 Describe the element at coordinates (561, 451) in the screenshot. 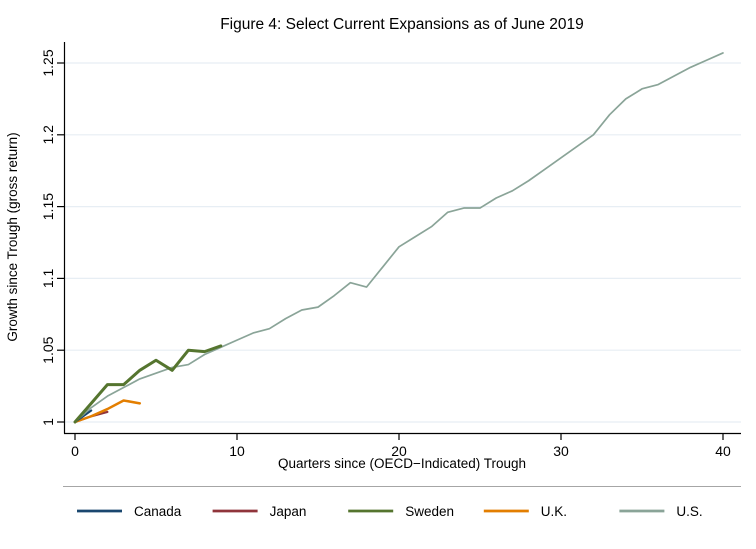

I see `x-tick-label-30: 30` at that location.